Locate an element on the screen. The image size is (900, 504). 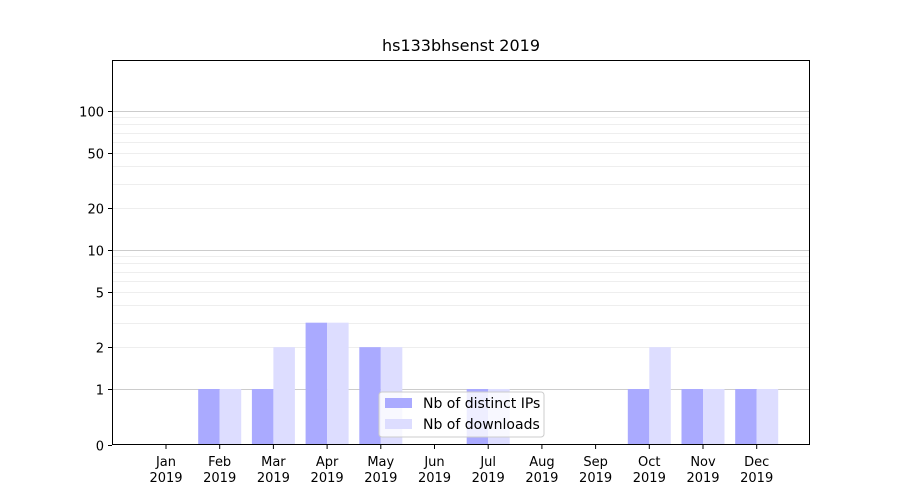
x-tick-label-month: Apr is located at coordinates (327, 462).